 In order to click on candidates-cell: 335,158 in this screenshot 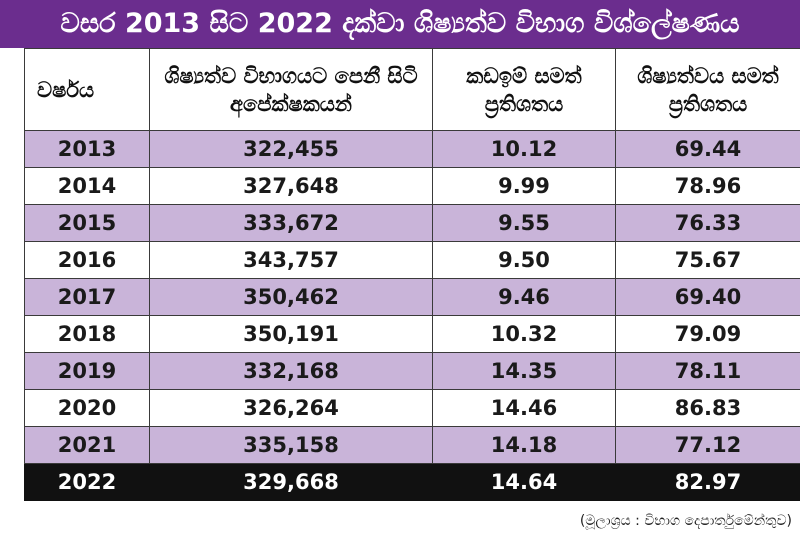, I will do `click(291, 445)`.